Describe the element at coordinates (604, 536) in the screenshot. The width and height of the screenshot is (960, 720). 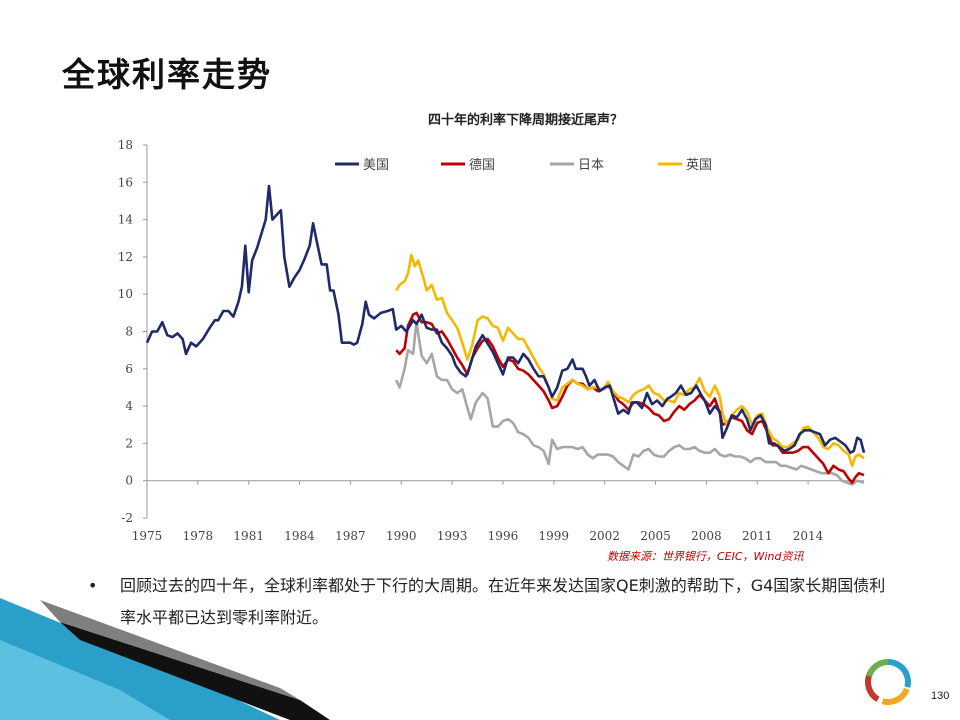
I see `x-tick-label: 2002` at that location.